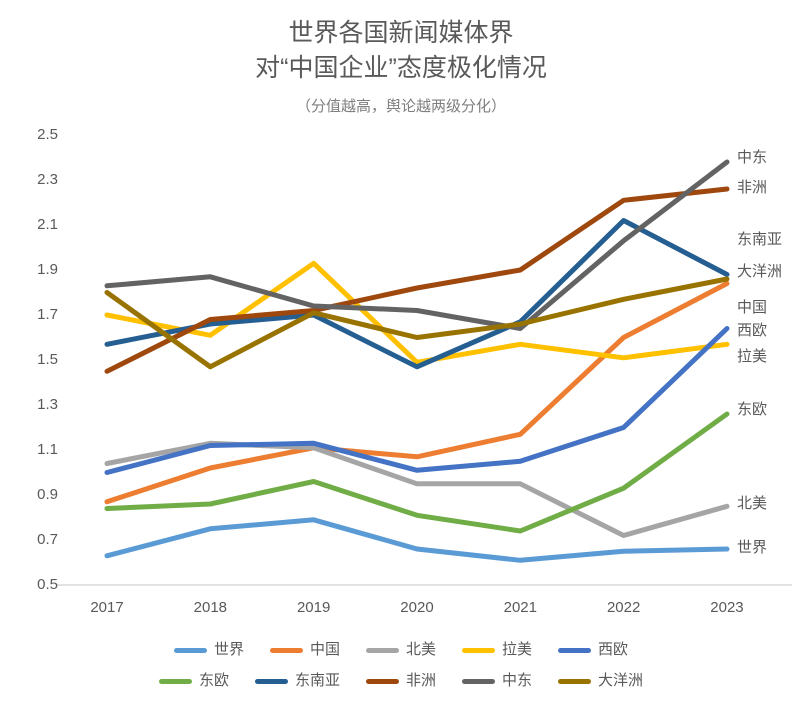 The width and height of the screenshot is (802, 719). I want to click on y-axis-tick: 2.3, so click(47, 179).